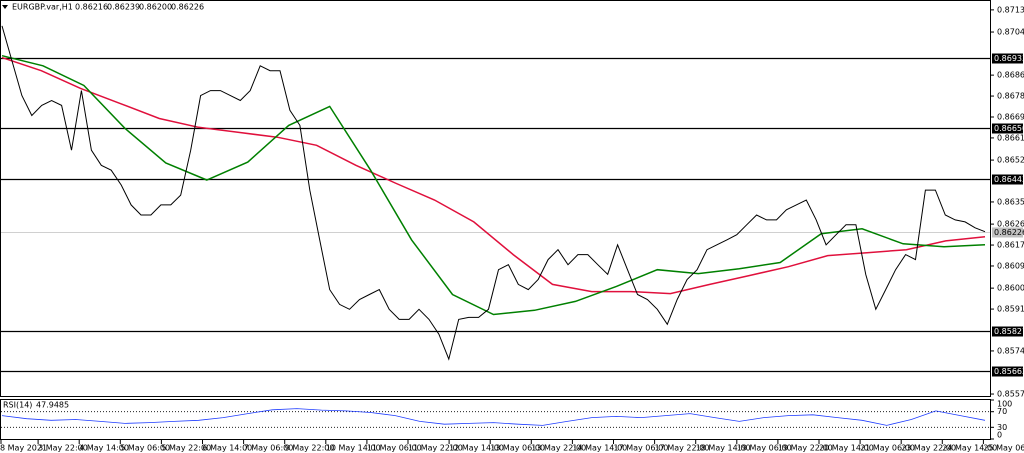 This screenshot has width=1024, height=453. What do you see at coordinates (228, 448) in the screenshot?
I see `x-tick-label: 6 May 14:00` at bounding box center [228, 448].